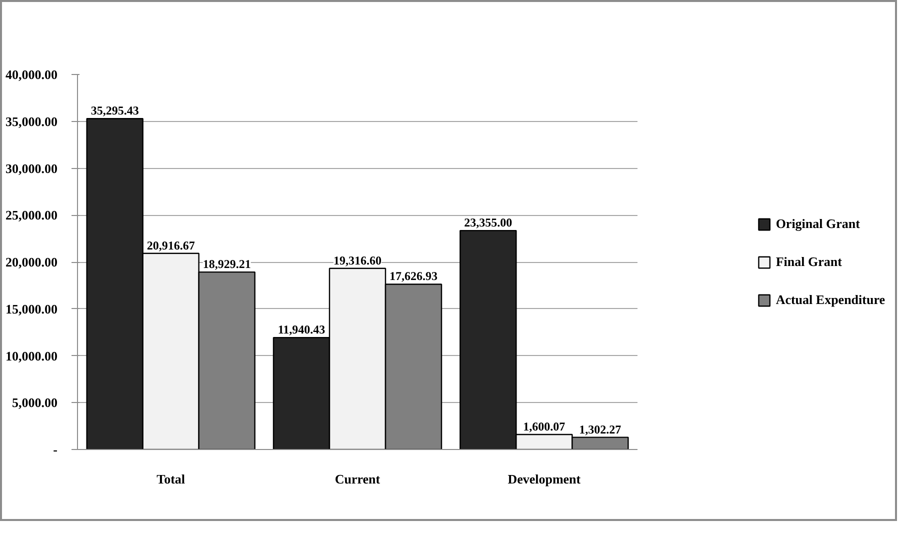 The width and height of the screenshot is (909, 536). What do you see at coordinates (809, 262) in the screenshot?
I see `legend-label: Final Grant` at bounding box center [809, 262].